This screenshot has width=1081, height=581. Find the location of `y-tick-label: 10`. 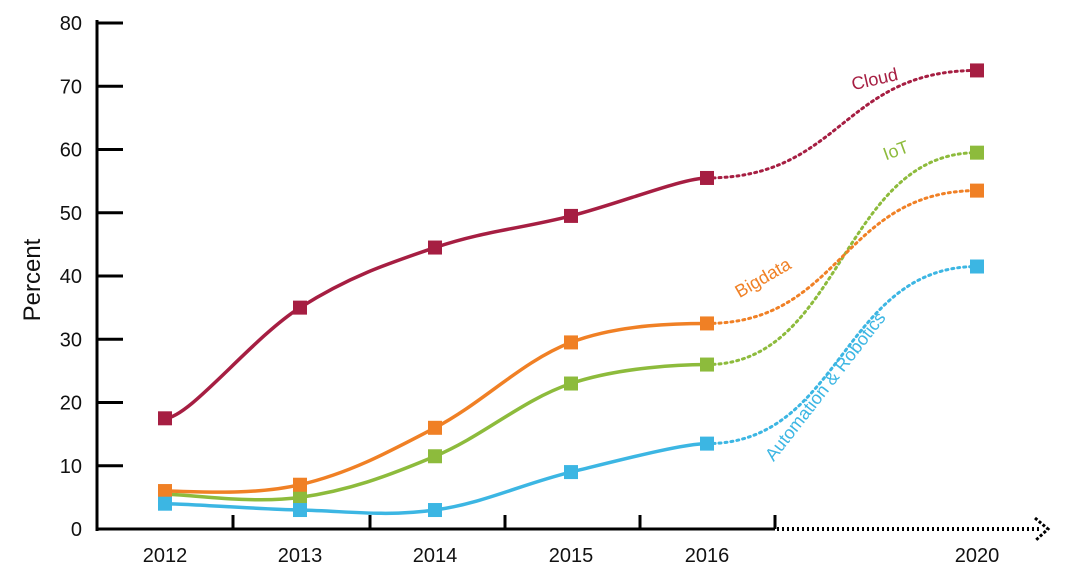

y-tick-label: 10 is located at coordinates (71, 467).